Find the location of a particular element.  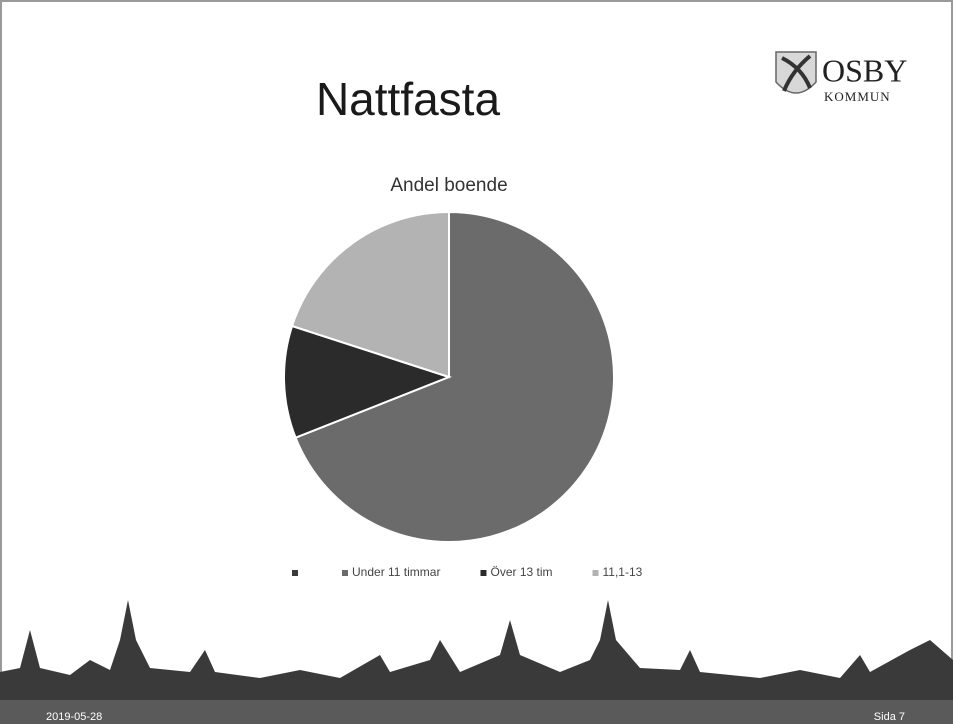

logo-emblem is located at coordinates (796, 73).